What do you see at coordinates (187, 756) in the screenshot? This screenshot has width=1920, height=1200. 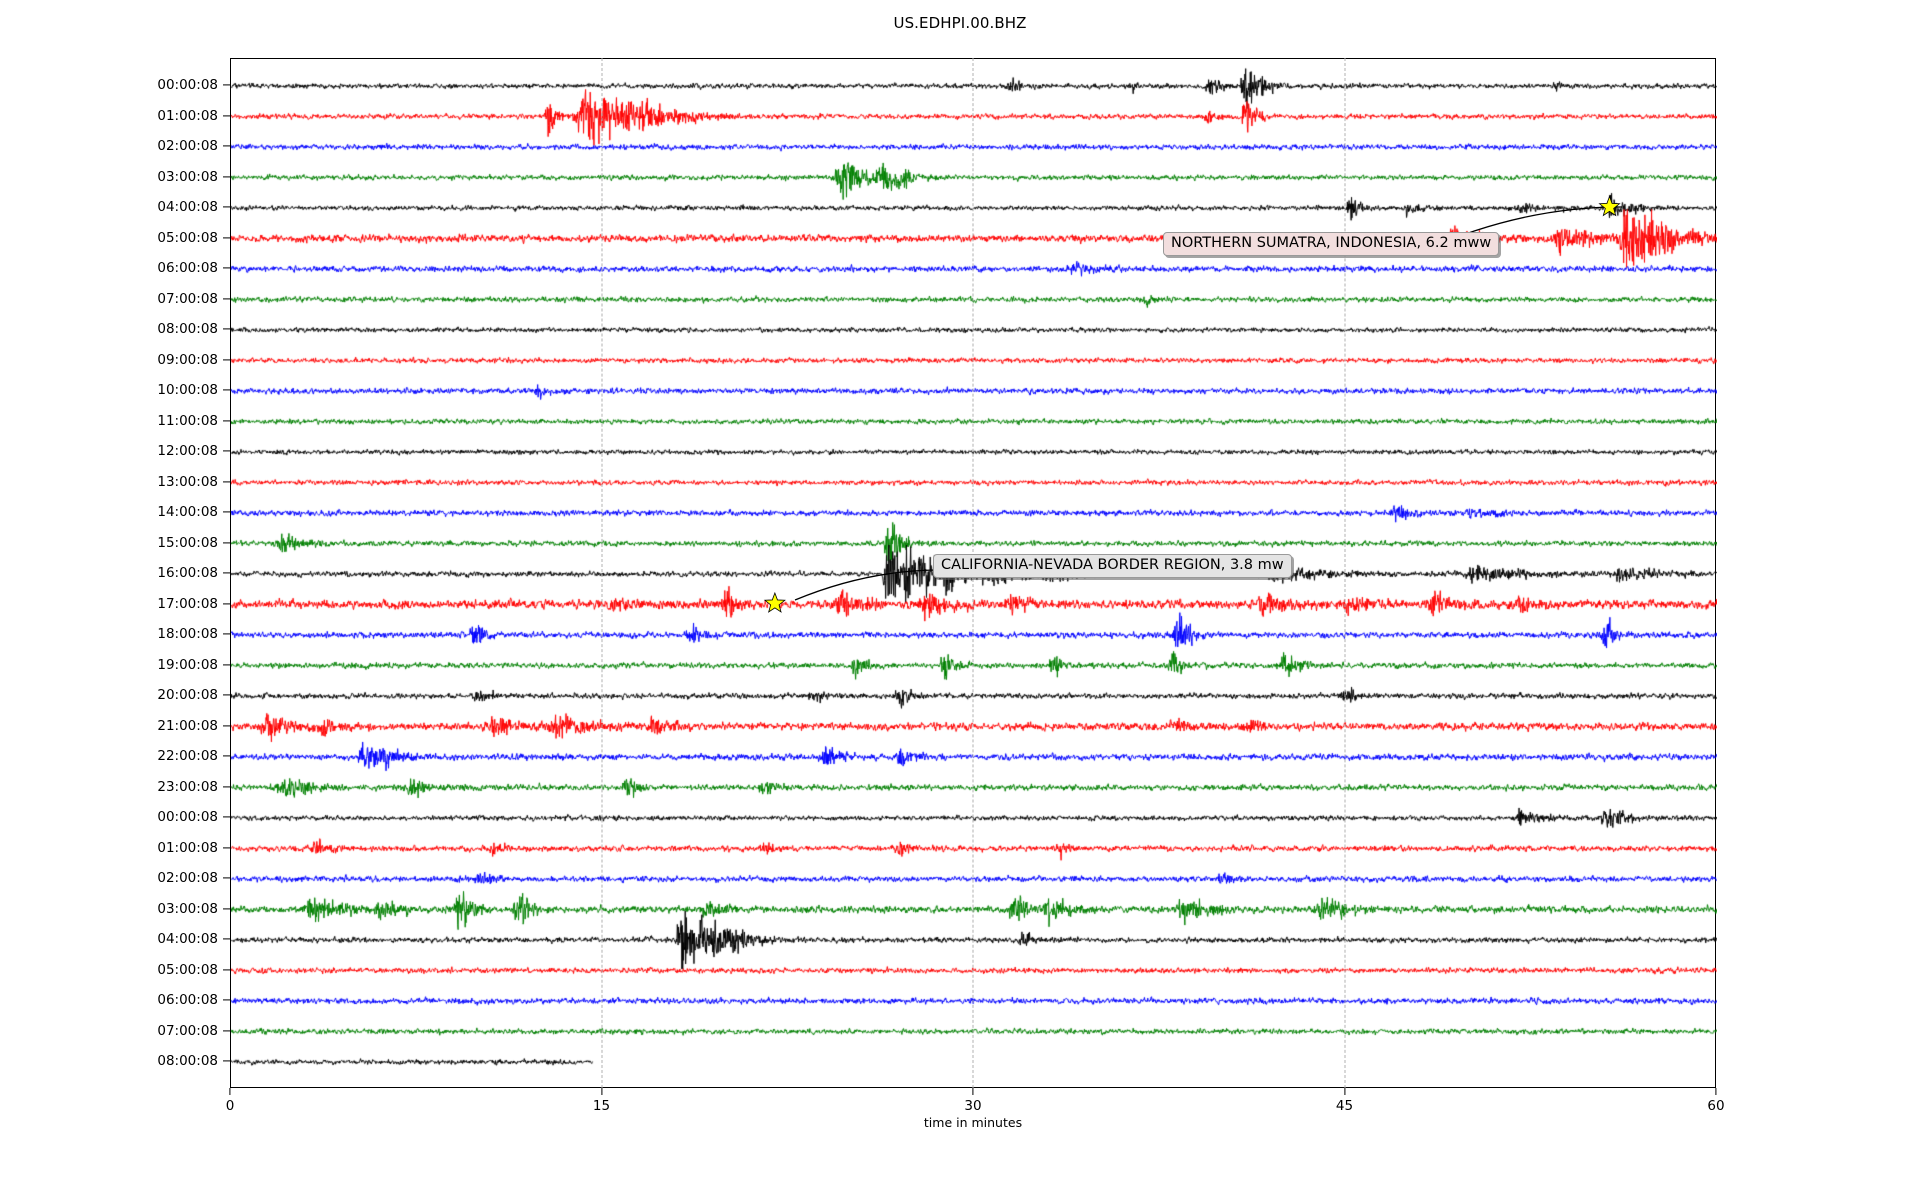 I see `y-tick-label: 22:00:08` at bounding box center [187, 756].